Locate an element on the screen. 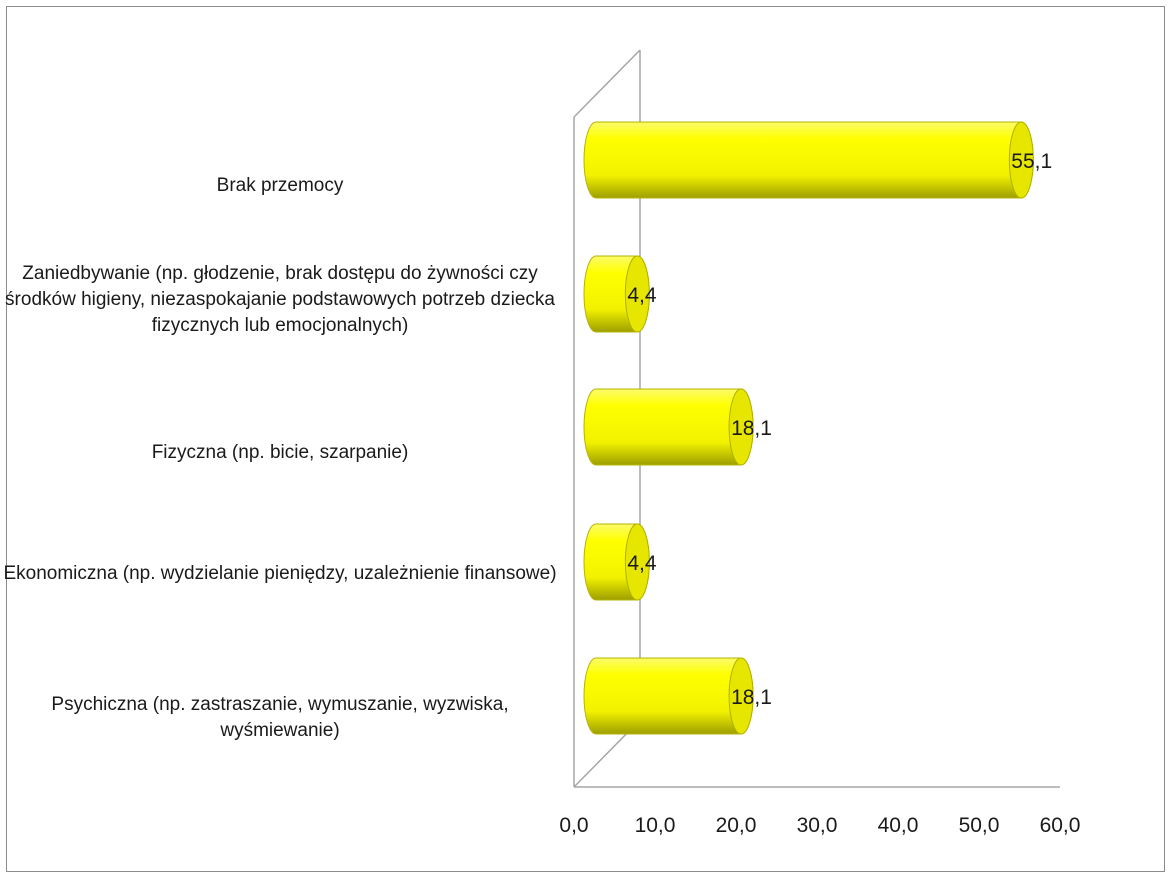 The width and height of the screenshot is (1171, 875). x-tick-label: 0,0 is located at coordinates (573, 825).